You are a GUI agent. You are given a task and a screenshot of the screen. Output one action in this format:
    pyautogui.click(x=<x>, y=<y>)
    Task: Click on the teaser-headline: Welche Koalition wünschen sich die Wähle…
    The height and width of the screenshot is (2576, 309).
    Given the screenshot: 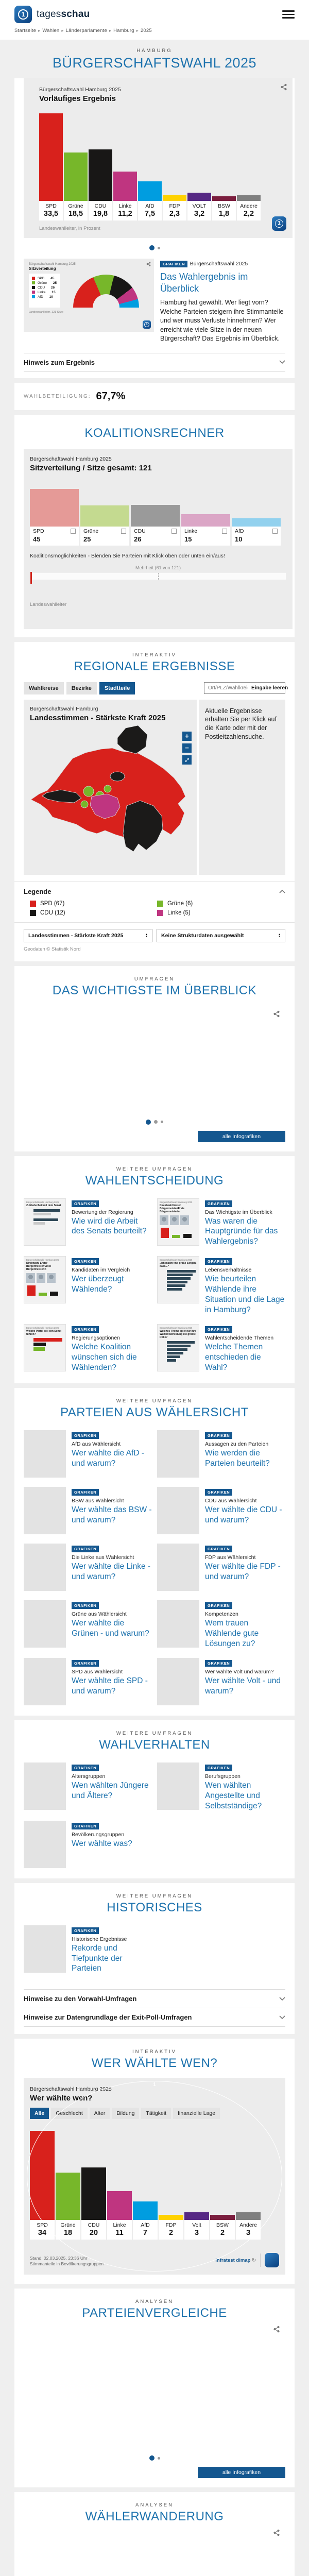 What is the action you would take?
    pyautogui.click(x=104, y=1357)
    